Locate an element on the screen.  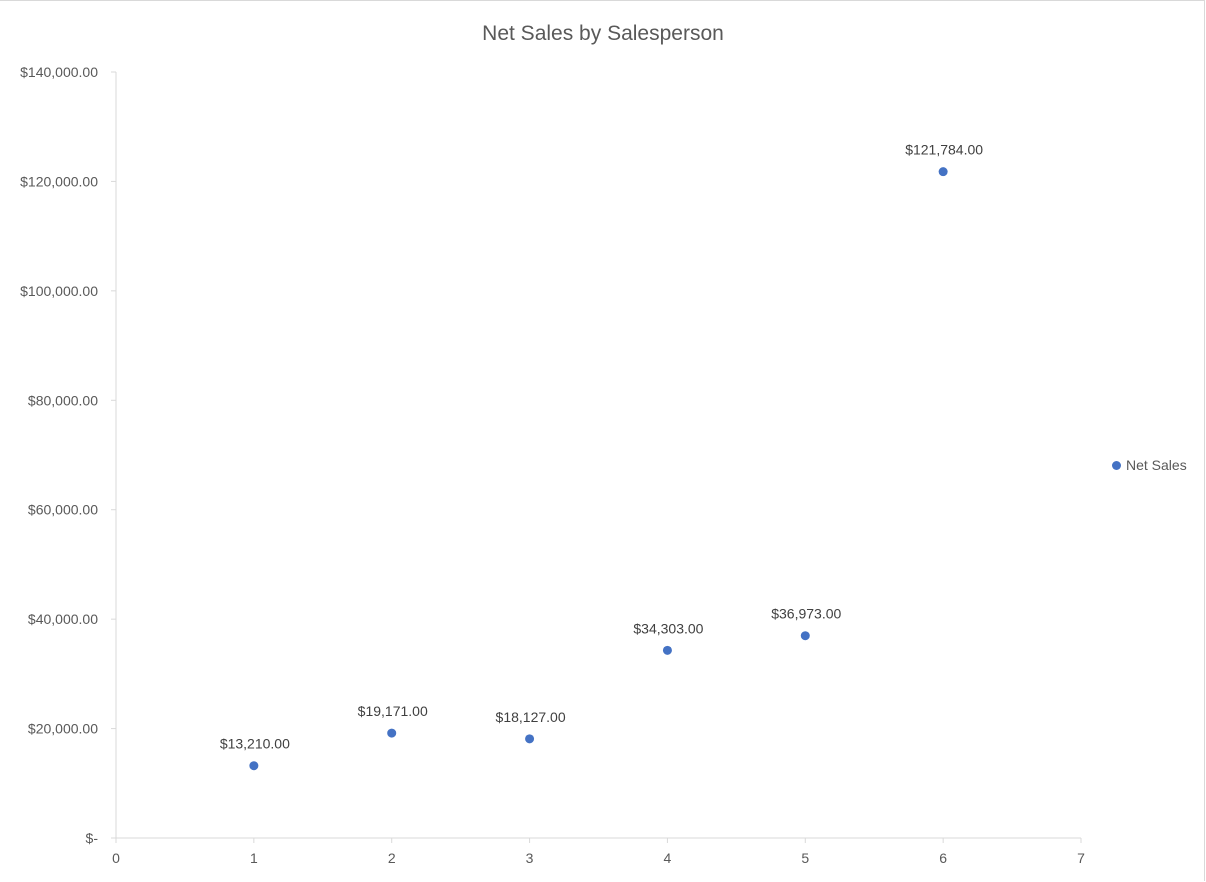
y-tick-label: $120,000.00 is located at coordinates (59, 181).